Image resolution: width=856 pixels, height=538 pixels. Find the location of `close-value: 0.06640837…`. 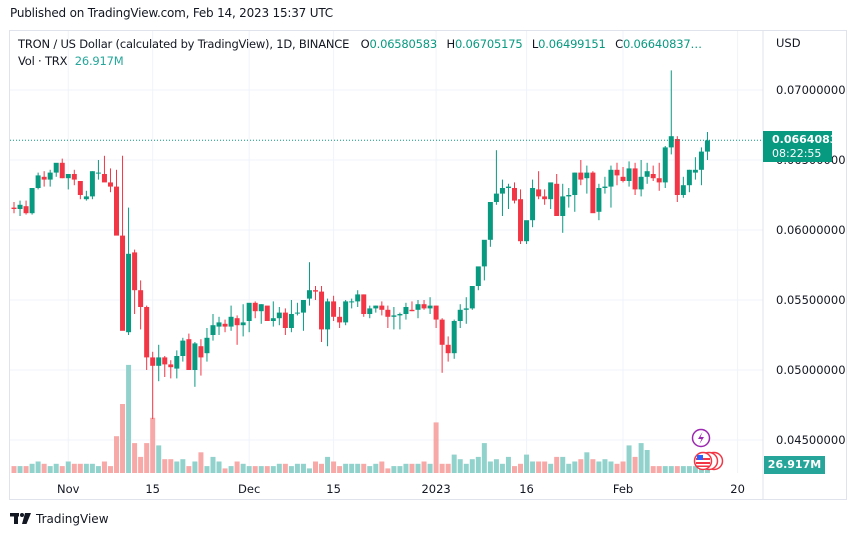

close-value: 0.06640837… is located at coordinates (662, 44).